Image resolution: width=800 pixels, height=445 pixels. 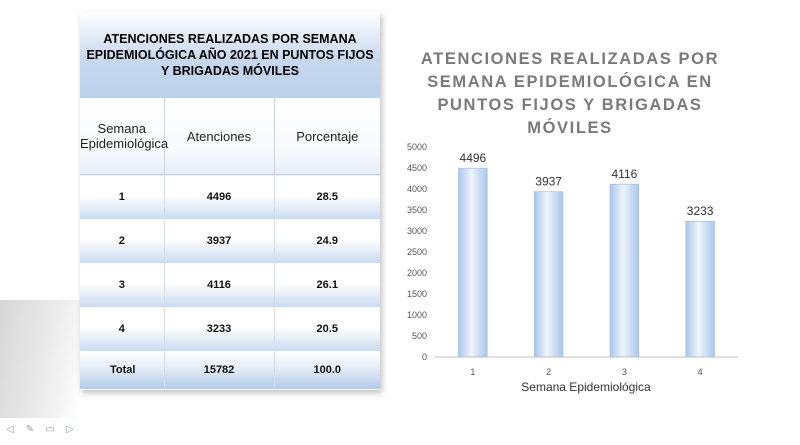 I want to click on x-tick-label: 4, so click(x=700, y=372).